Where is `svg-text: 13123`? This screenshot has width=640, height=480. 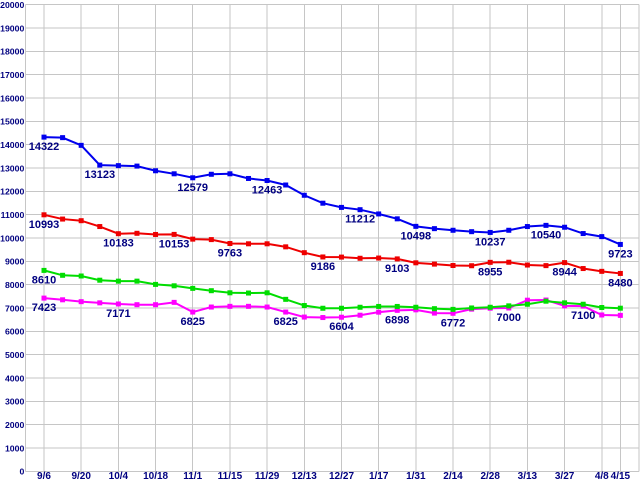 svg-text: 13123 is located at coordinates (100, 175).